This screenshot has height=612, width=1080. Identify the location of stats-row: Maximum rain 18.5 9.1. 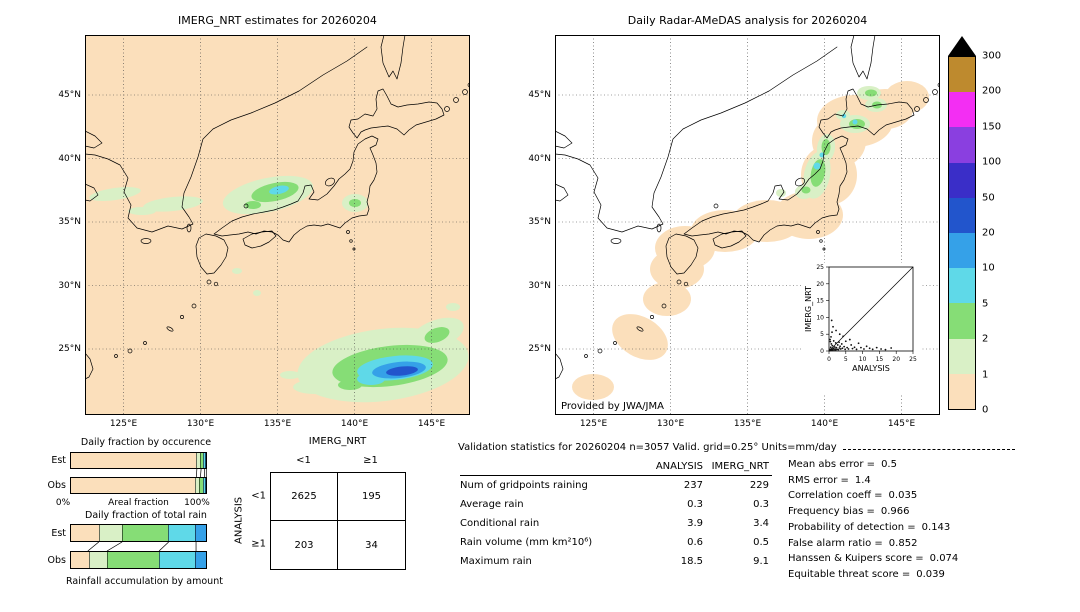
(614, 561).